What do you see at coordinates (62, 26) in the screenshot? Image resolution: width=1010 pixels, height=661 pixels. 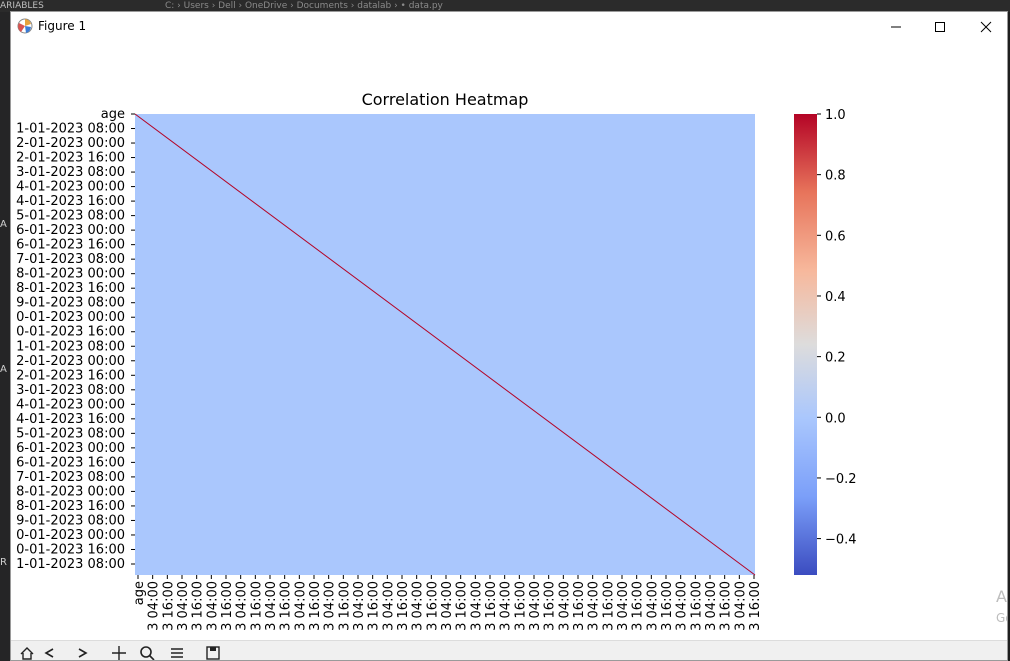 I see `window-title: Figure 1` at bounding box center [62, 26].